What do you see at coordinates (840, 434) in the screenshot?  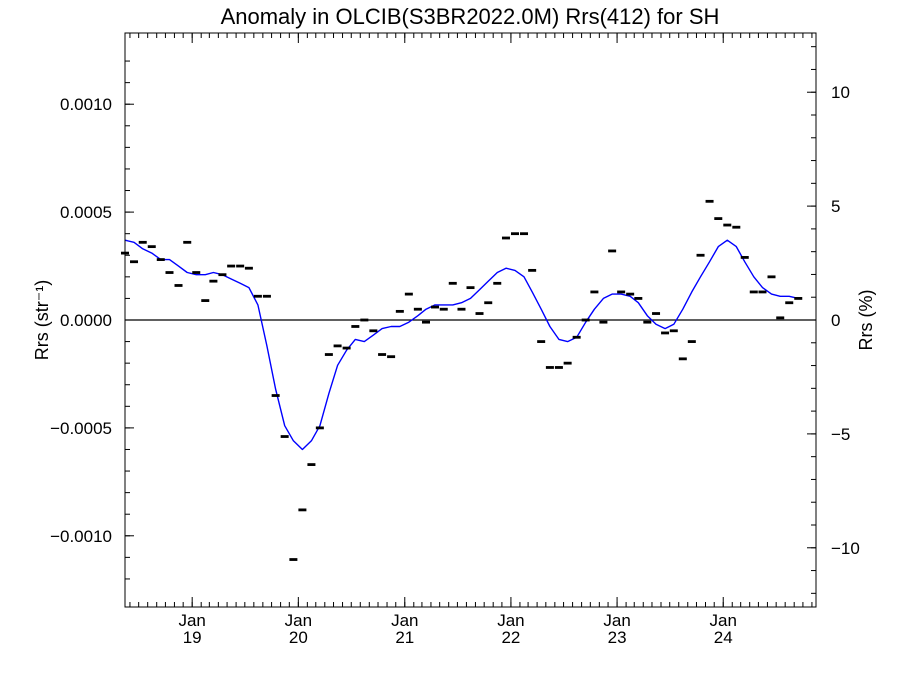 I see `y-tick-label-right: −5` at bounding box center [840, 434].